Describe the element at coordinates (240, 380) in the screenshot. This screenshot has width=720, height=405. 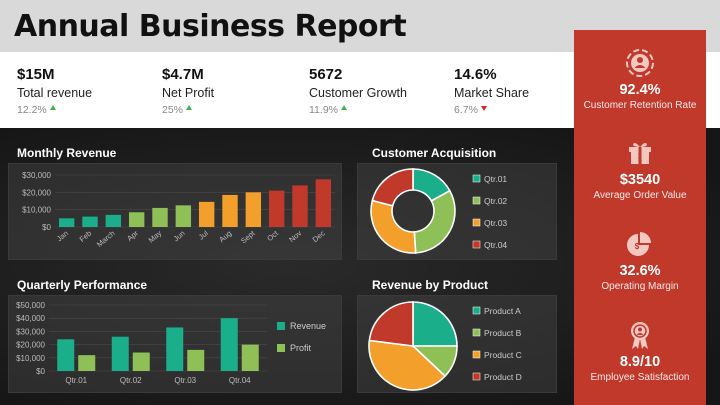
I see `x-tick-label: Qtr.04` at that location.